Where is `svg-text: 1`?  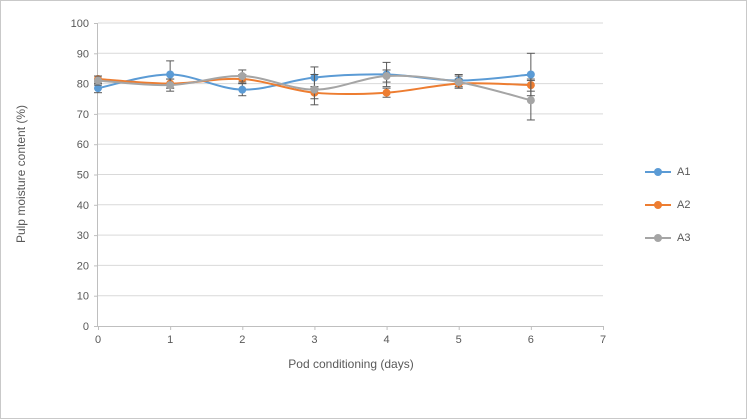 svg-text: 1 is located at coordinates (170, 340).